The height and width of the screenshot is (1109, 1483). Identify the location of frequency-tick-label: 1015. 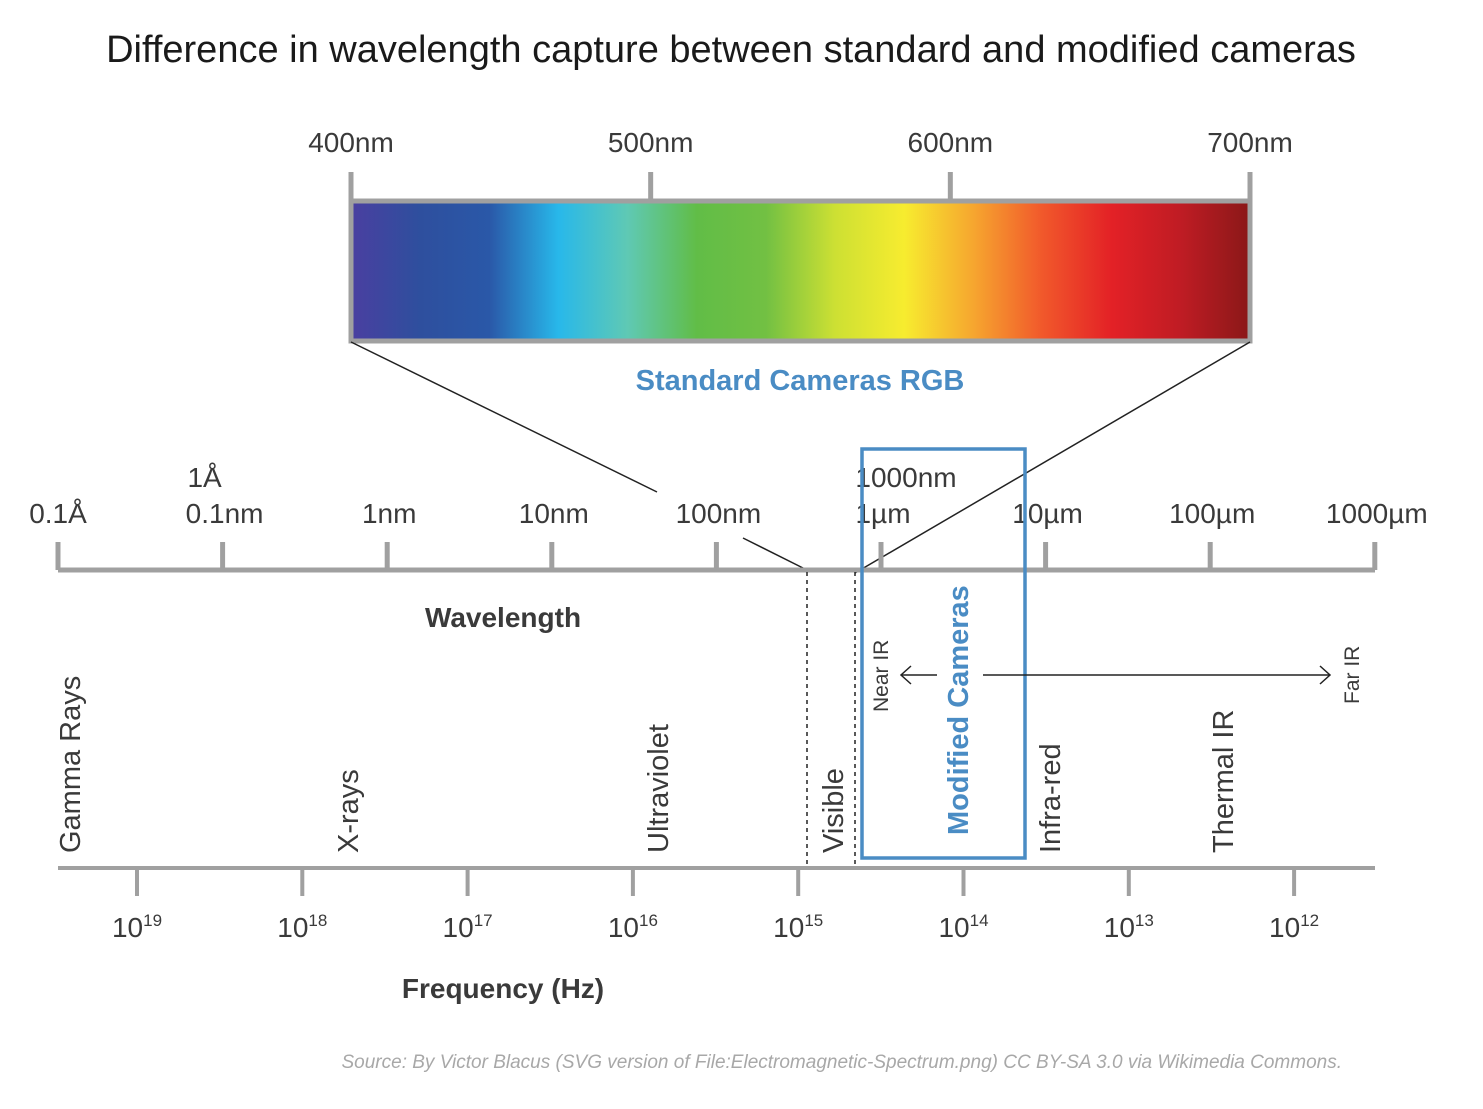
(798, 927).